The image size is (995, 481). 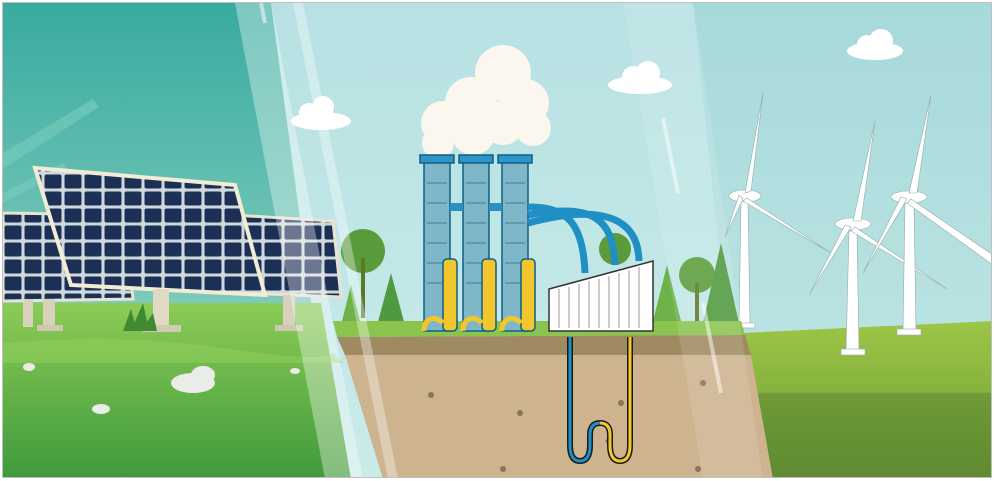 What do you see at coordinates (140, 317) in the screenshot?
I see `bush-icon` at bounding box center [140, 317].